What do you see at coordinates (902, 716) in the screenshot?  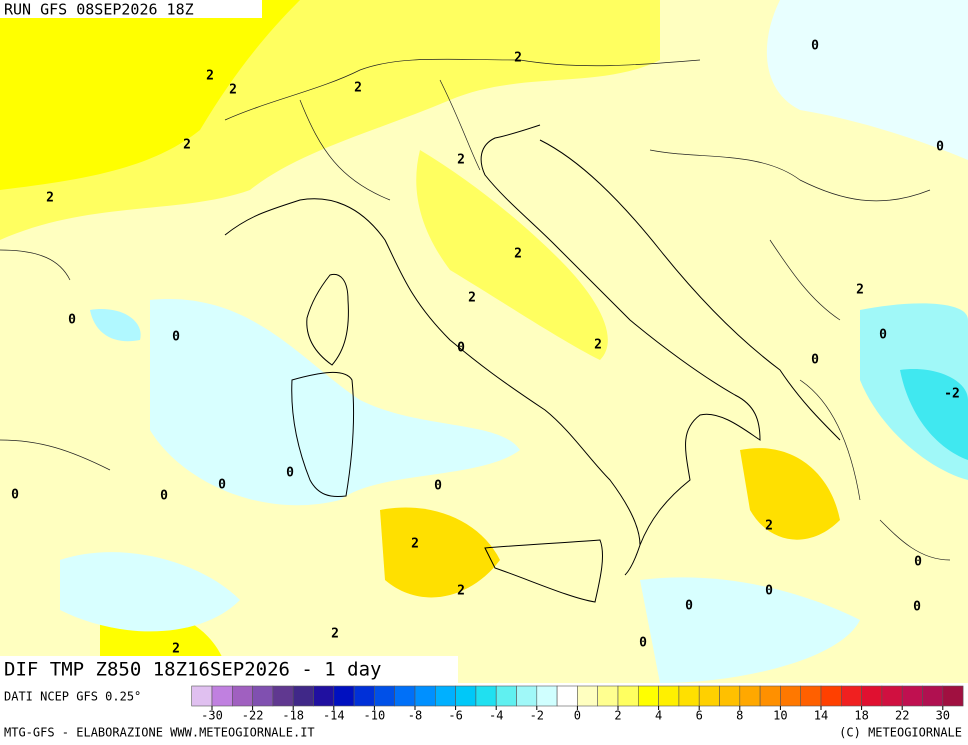 I see `colorbar-tick-label: 22` at bounding box center [902, 716].